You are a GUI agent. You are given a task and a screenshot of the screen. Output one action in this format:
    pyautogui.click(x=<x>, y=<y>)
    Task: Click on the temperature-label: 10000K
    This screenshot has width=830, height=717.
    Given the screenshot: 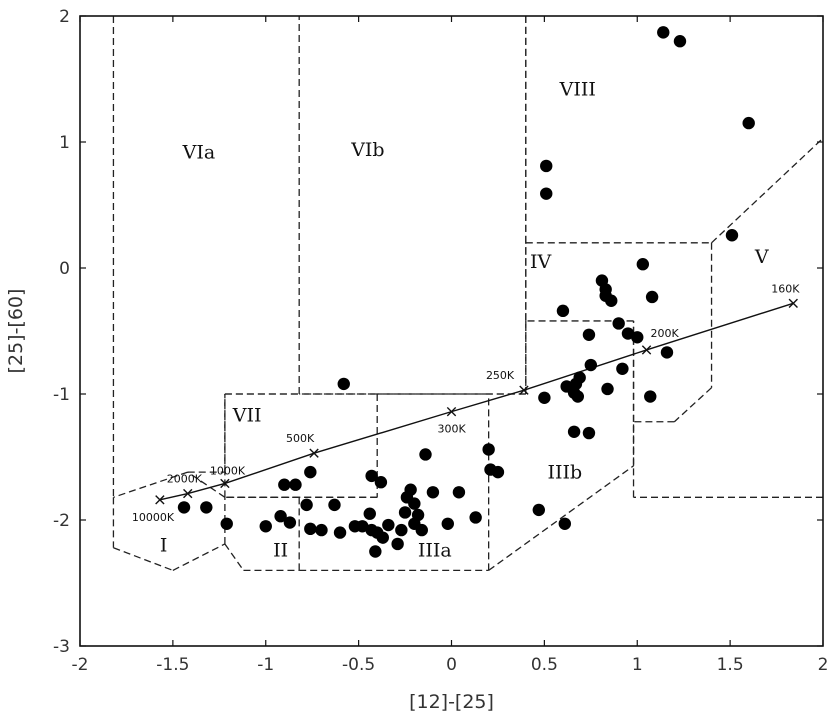 What is the action you would take?
    pyautogui.click(x=153, y=517)
    